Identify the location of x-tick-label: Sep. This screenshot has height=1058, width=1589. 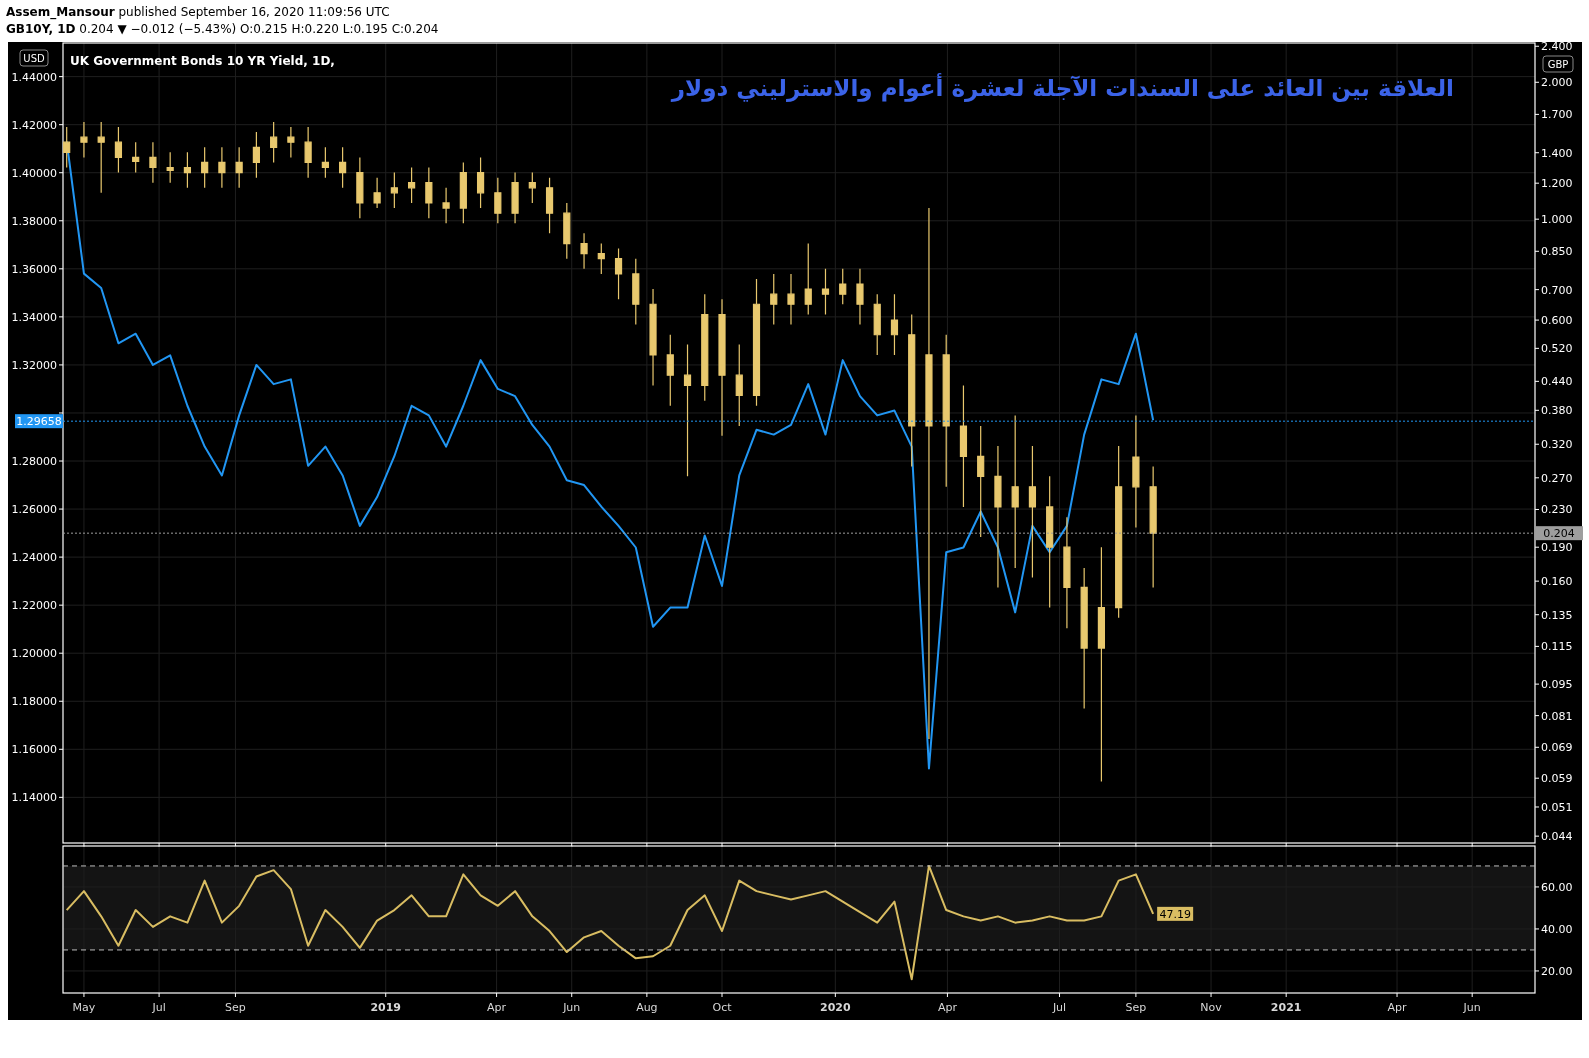
(235, 1007).